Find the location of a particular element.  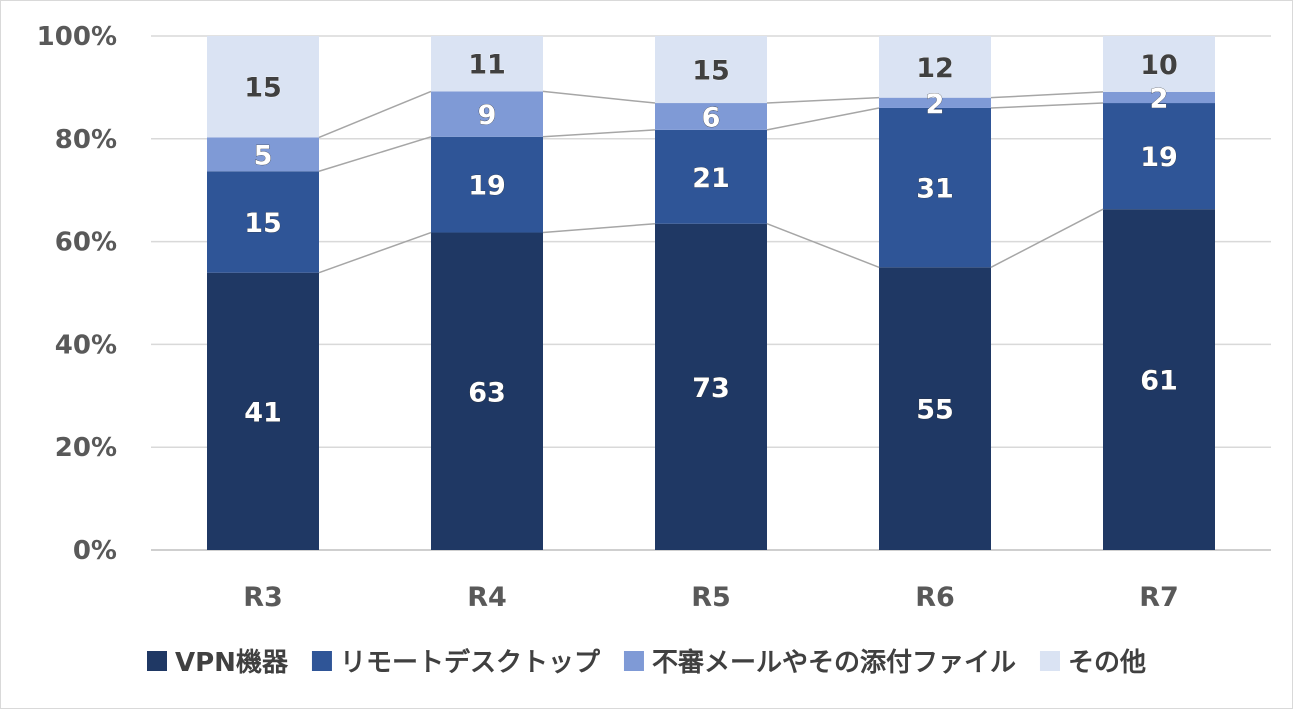

y-tick-label: 80% is located at coordinates (86, 140).